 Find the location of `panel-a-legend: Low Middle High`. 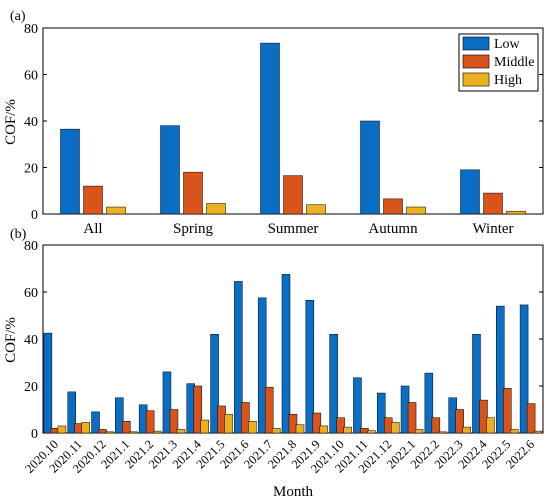

panel-a-legend: Low Middle High is located at coordinates (498, 62).